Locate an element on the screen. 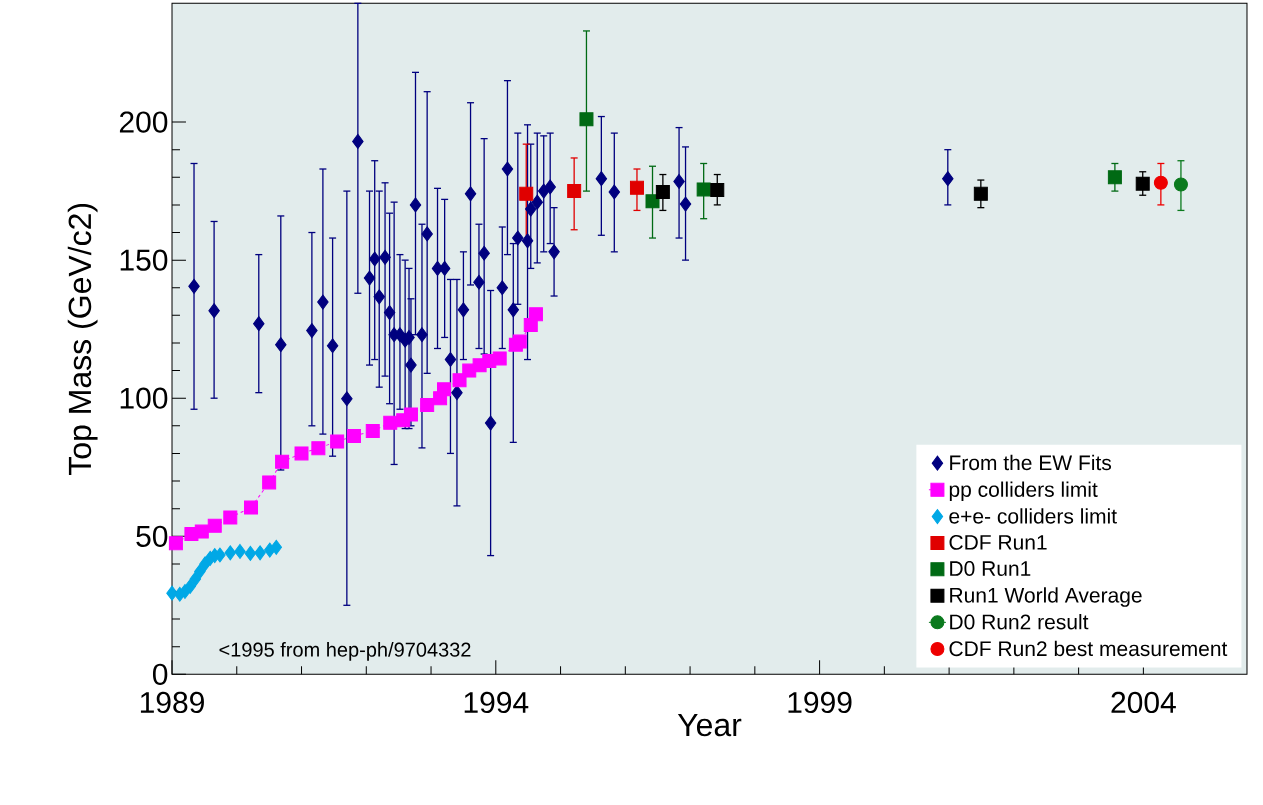 The image size is (1263, 805). x-axis-title: Year is located at coordinates (709, 725).